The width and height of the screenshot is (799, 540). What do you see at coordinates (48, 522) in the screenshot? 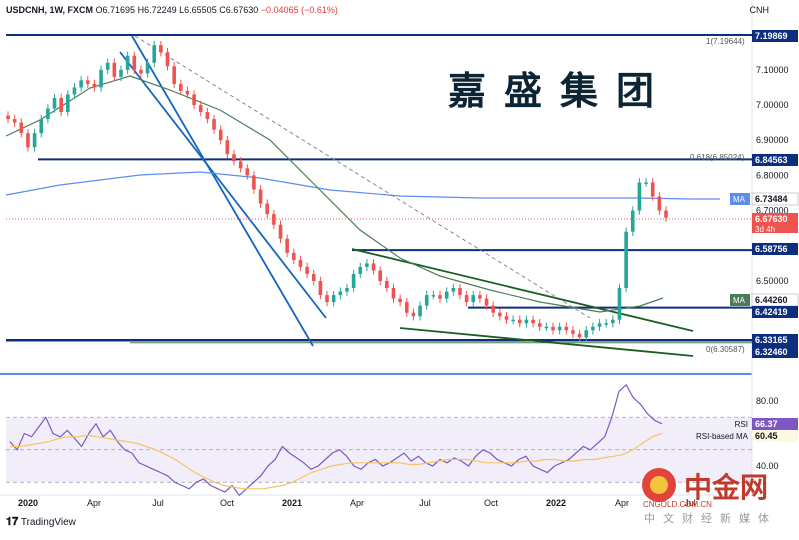
I see `tradingview-label: TradingView` at bounding box center [48, 522].